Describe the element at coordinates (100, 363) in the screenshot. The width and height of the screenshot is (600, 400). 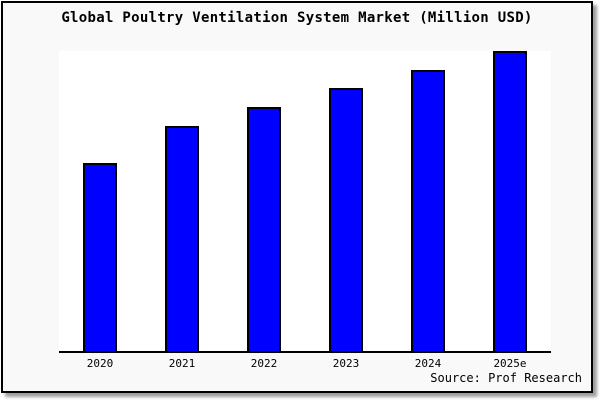
I see `x-tick-2020: 2020` at that location.